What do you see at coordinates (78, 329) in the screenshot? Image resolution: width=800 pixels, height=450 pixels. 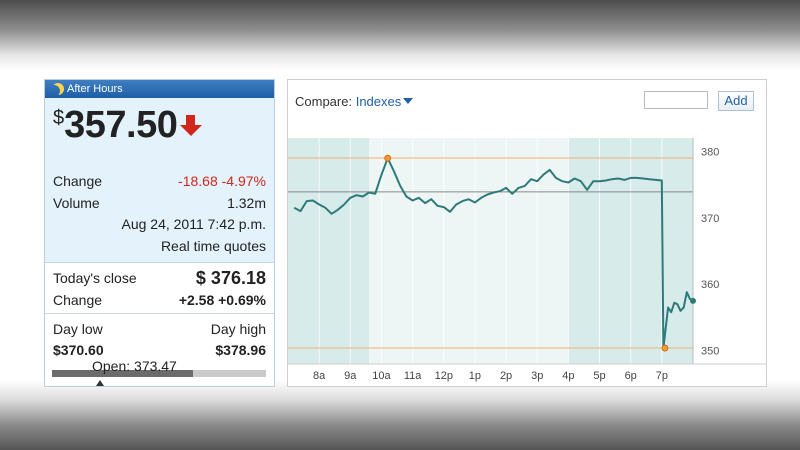 I see `day-low-label: Day low` at bounding box center [78, 329].